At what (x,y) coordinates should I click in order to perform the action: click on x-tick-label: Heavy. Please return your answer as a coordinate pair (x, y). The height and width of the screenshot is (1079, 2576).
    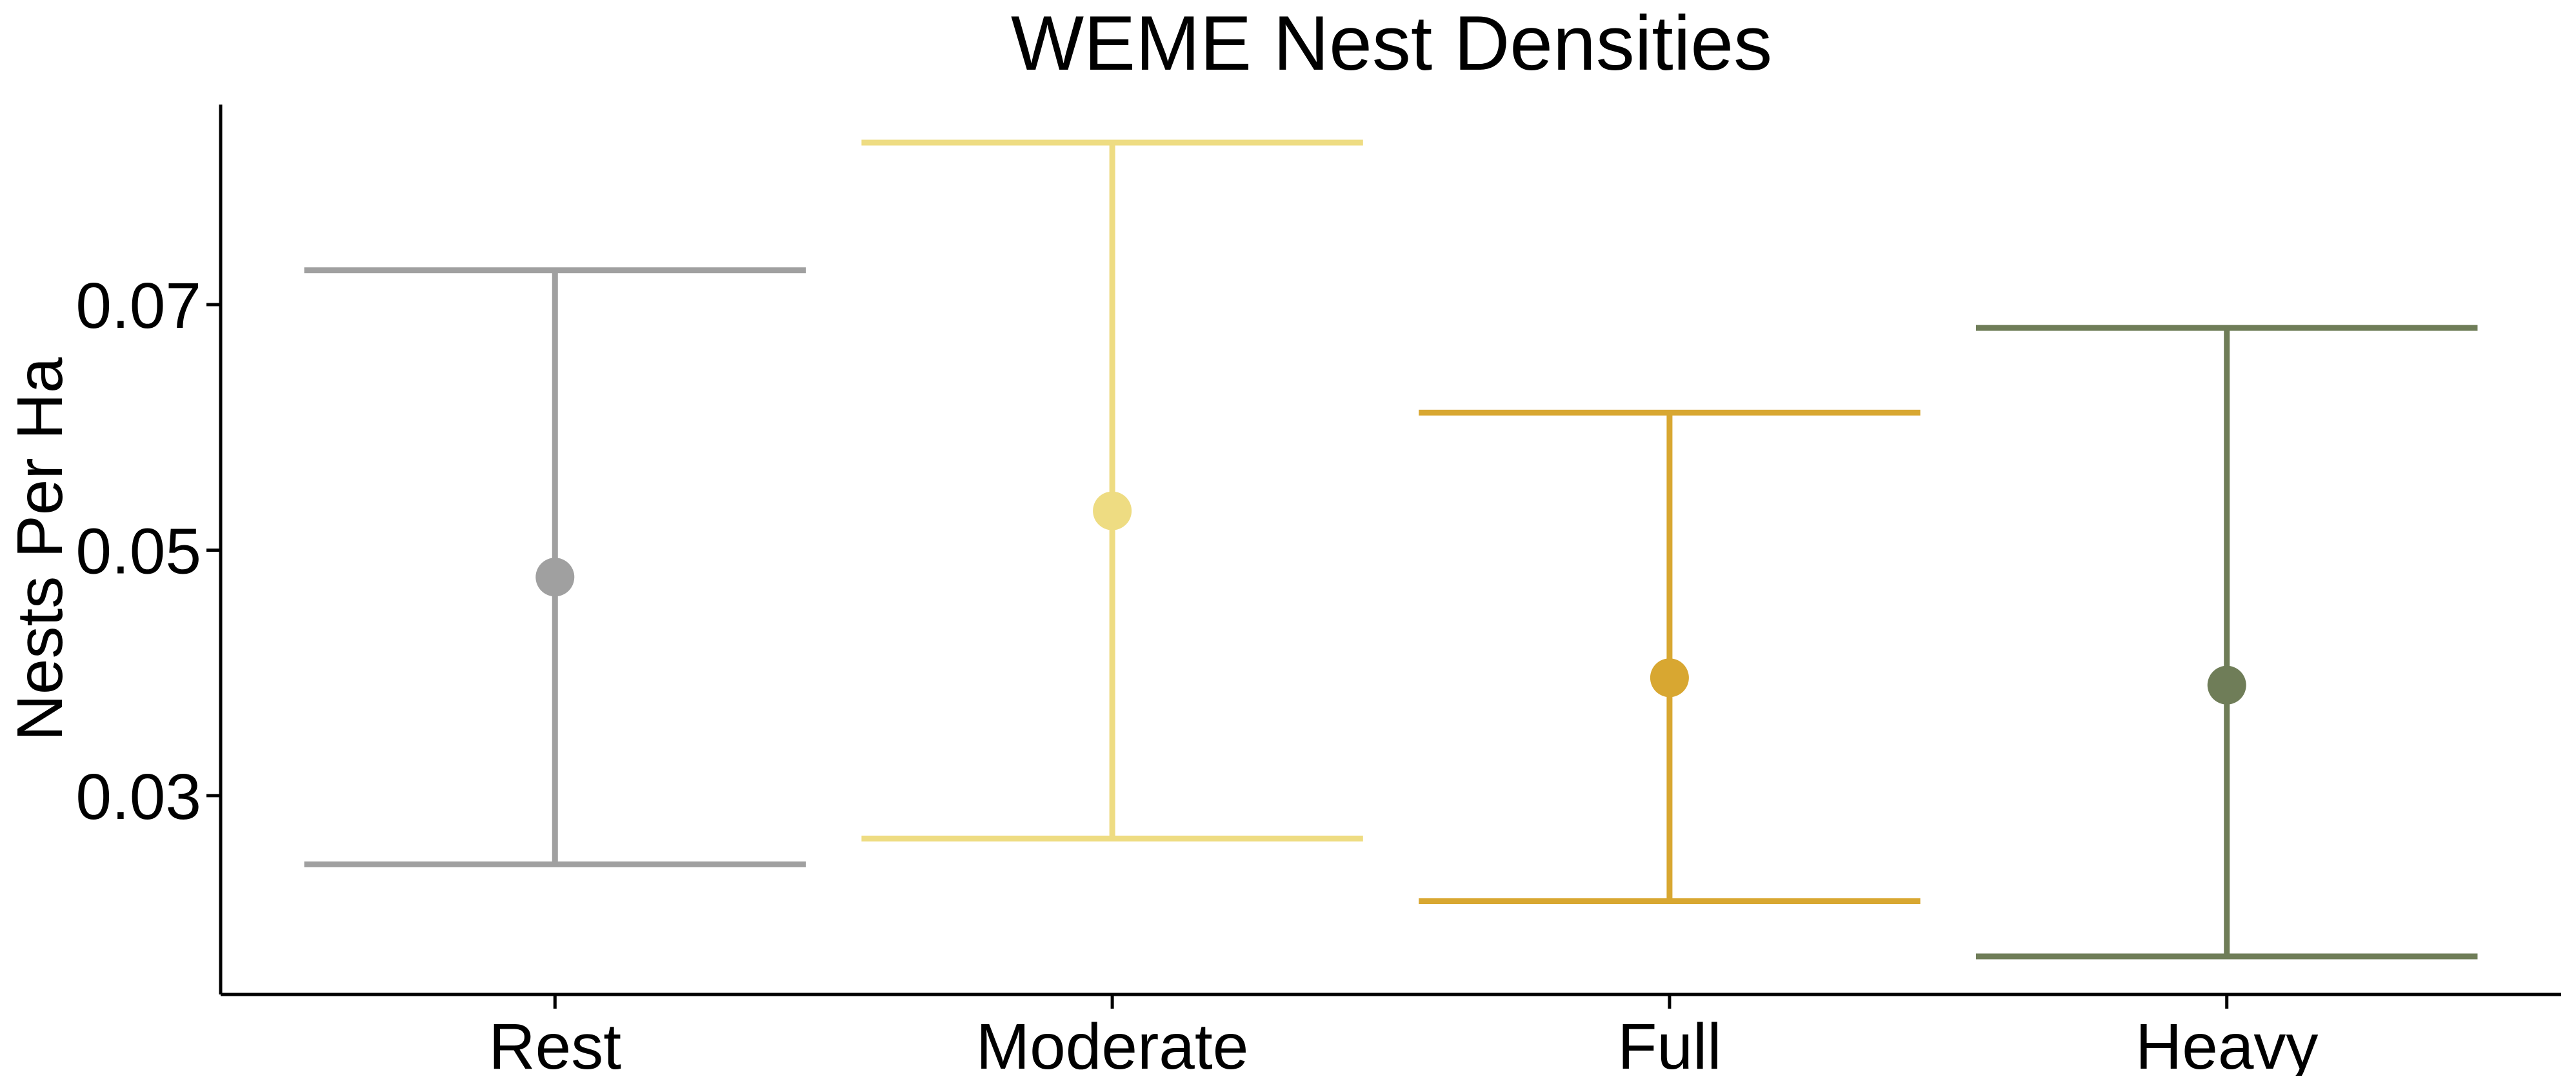
    Looking at the image, I should click on (2226, 1044).